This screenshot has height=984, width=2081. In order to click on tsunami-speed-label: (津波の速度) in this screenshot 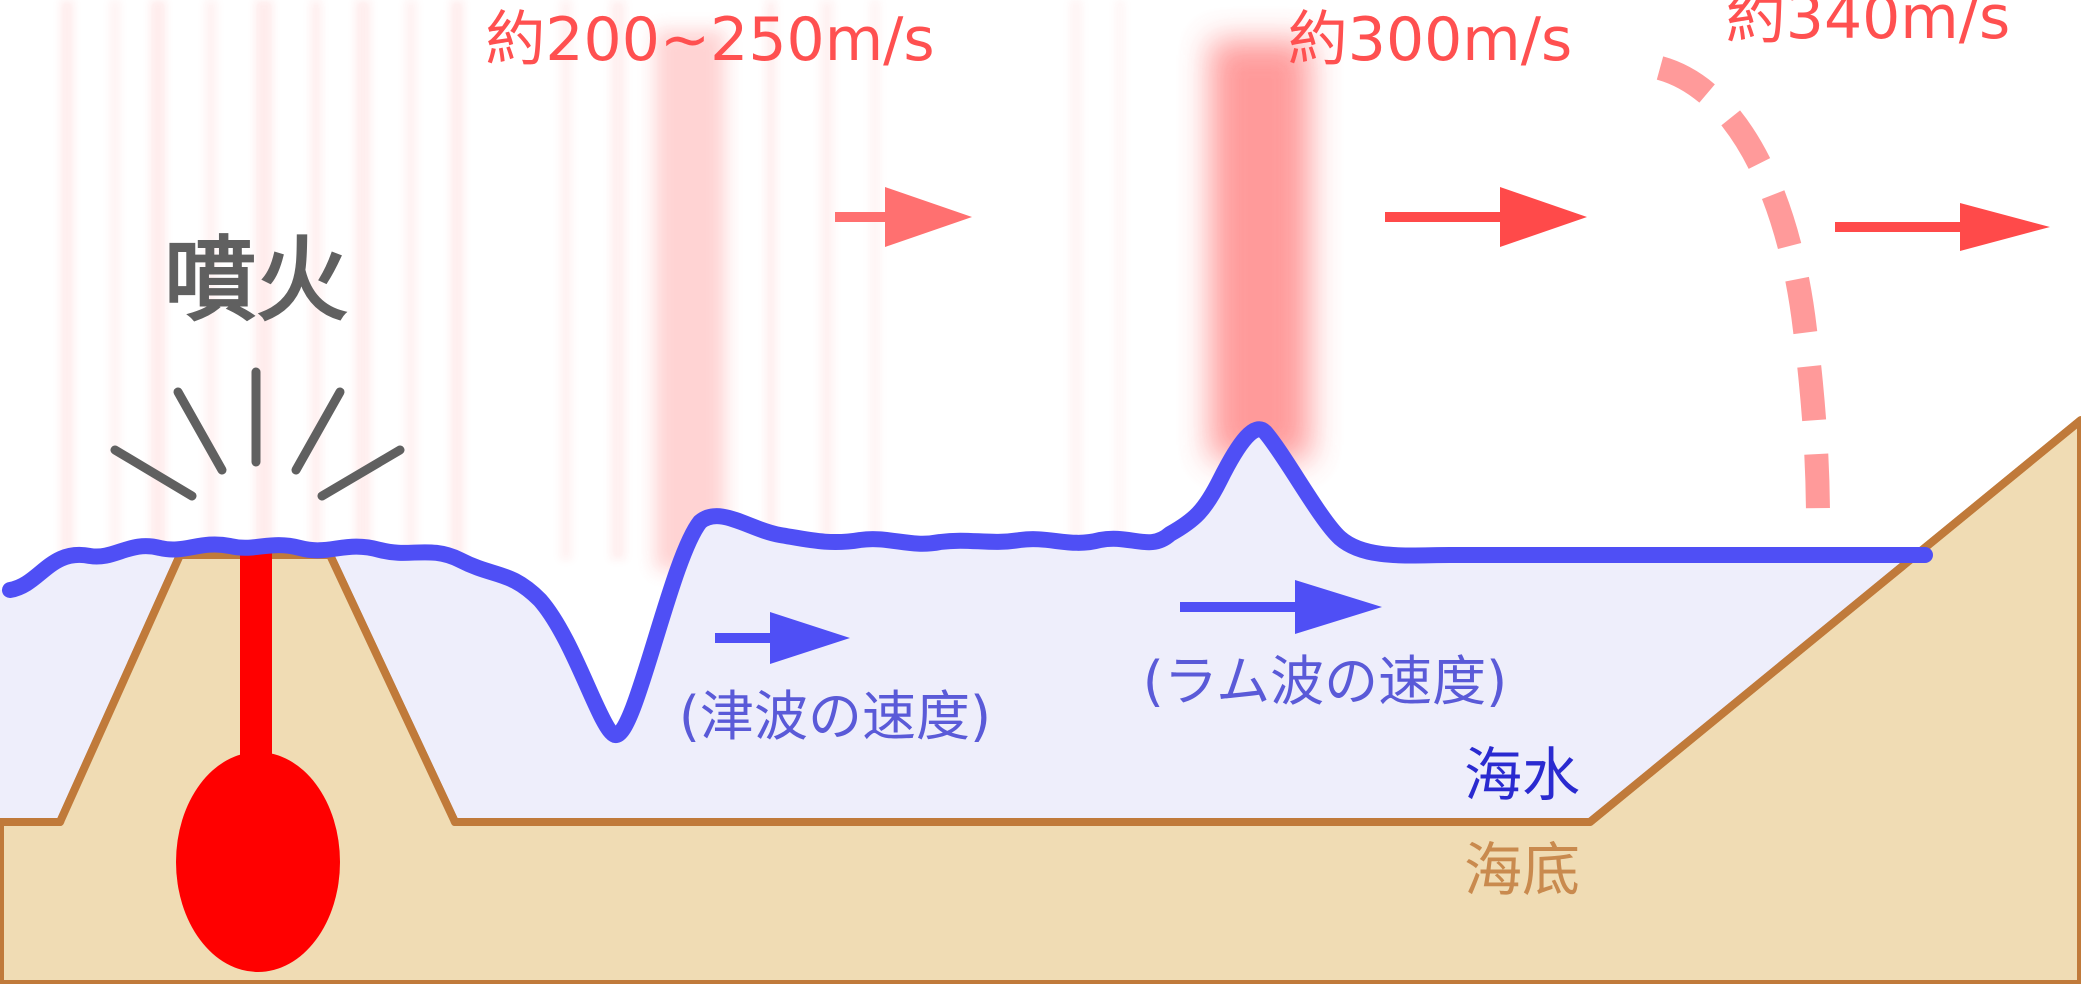, I will do `click(835, 716)`.